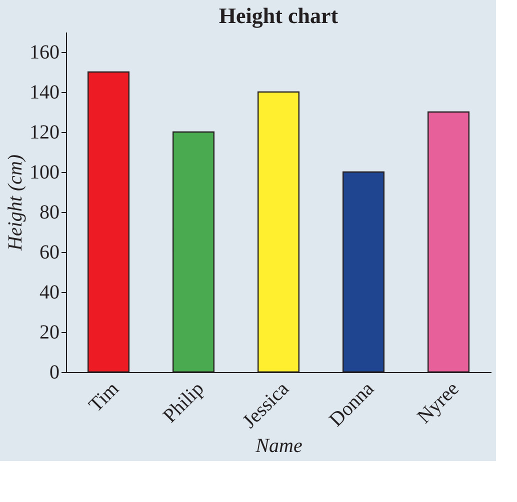 This screenshot has width=517, height=502. What do you see at coordinates (50, 293) in the screenshot?
I see `y-tick-label: 40` at bounding box center [50, 293].